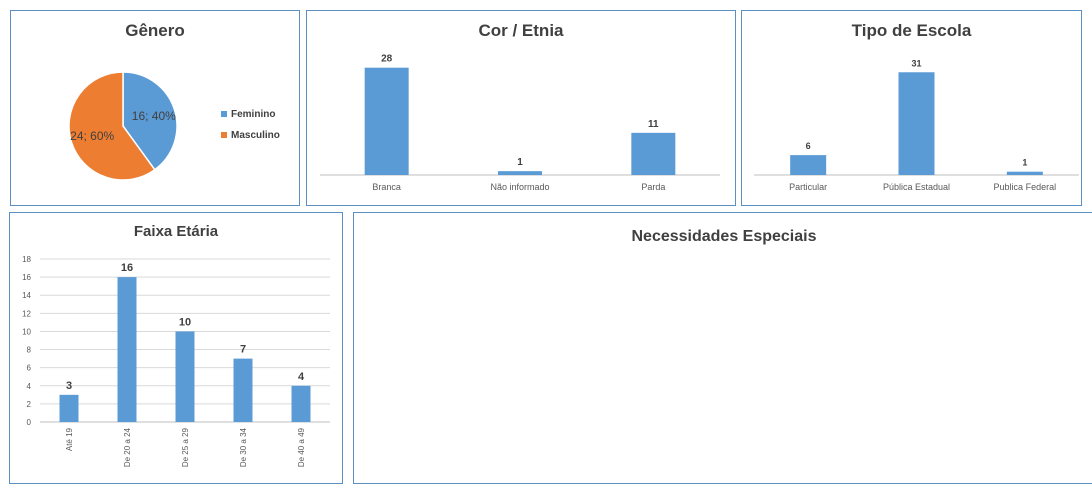 This screenshot has width=1092, height=484. Describe the element at coordinates (29, 386) in the screenshot. I see `y-tick-label: 4` at that location.